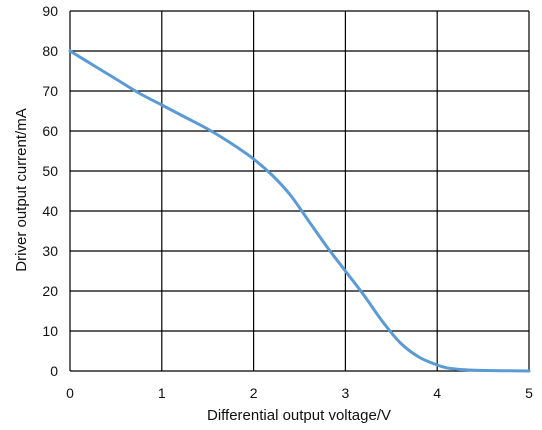  Describe the element at coordinates (50, 91) in the screenshot. I see `y-tick-label: 70` at that location.